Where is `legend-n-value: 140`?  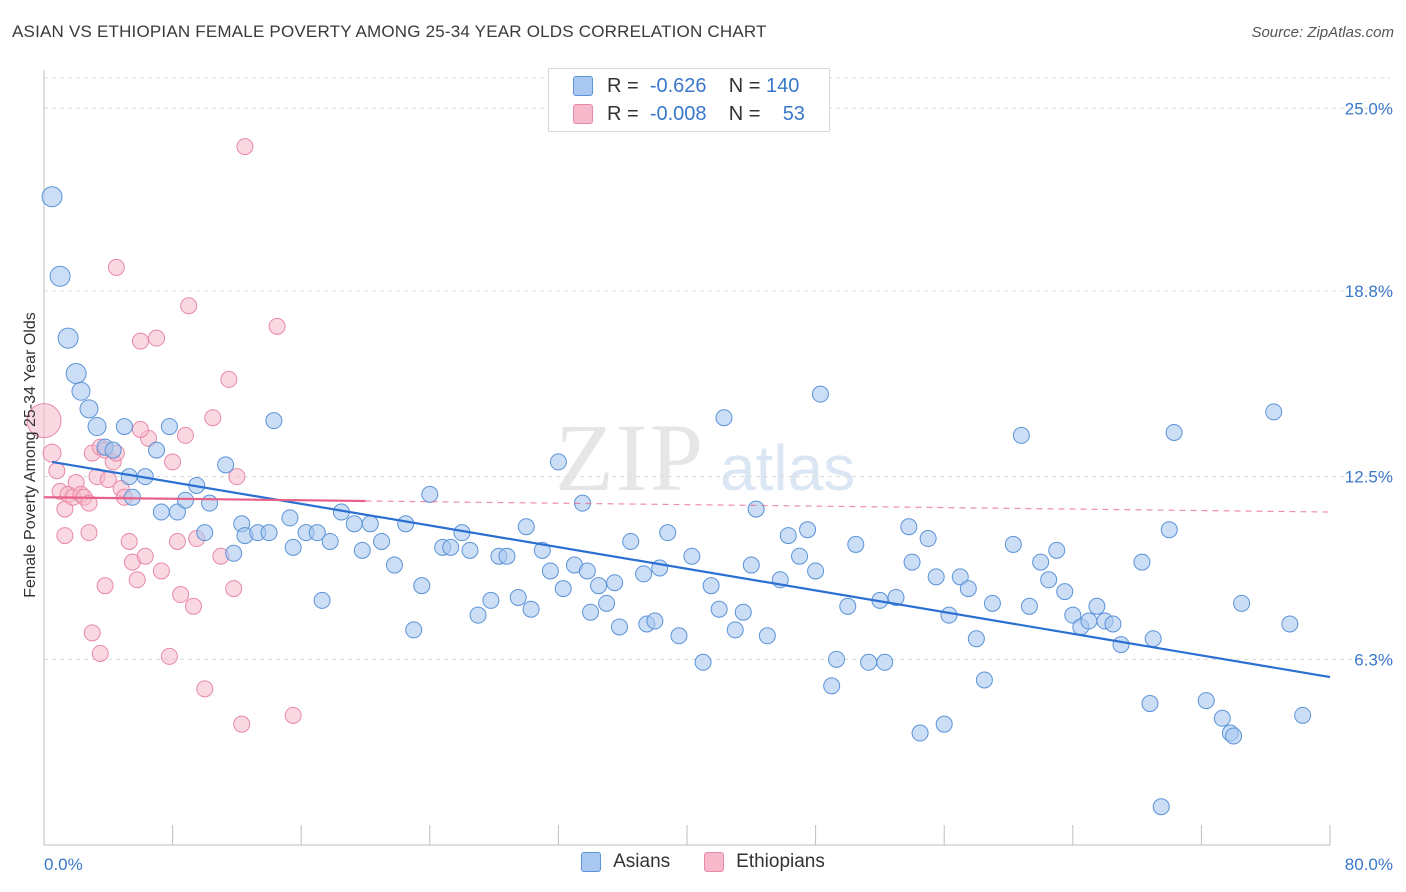
legend-n-value: 140 is located at coordinates (783, 85).